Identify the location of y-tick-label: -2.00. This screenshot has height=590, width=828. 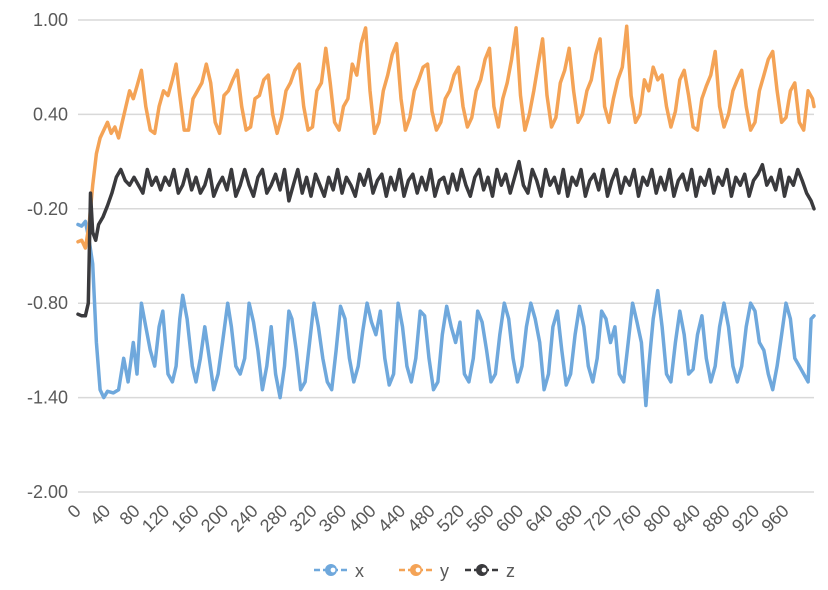
(47, 492).